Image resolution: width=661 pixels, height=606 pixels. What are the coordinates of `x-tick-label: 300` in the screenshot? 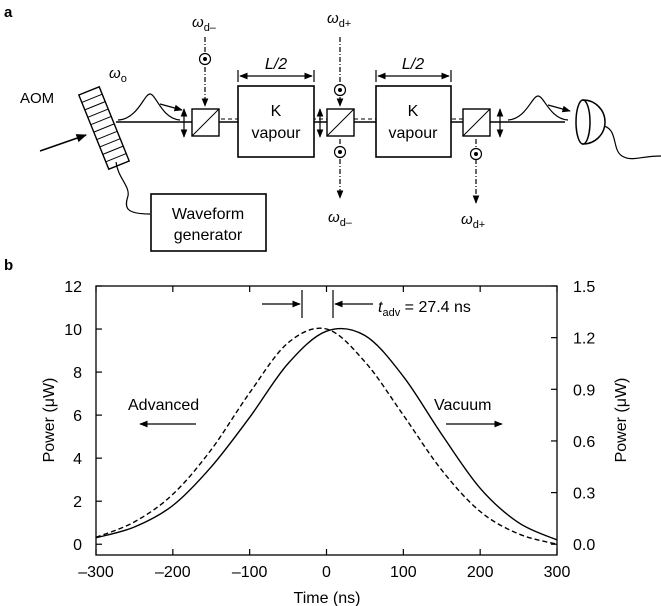 It's located at (557, 572).